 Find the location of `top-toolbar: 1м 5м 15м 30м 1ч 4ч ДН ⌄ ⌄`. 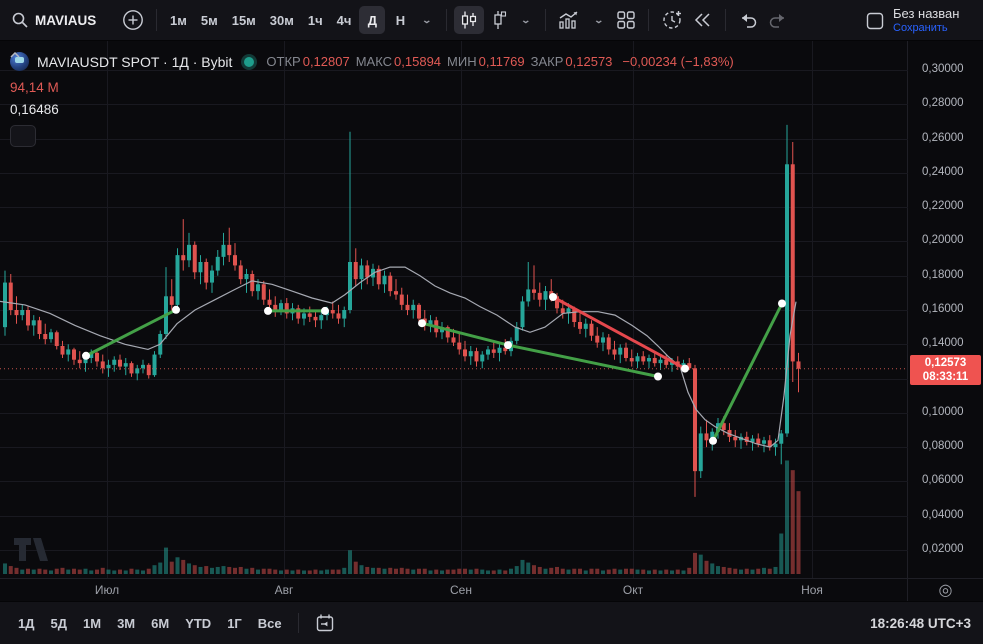

top-toolbar: 1м 5м 15м 30м 1ч 4ч ДН ⌄ ⌄ is located at coordinates (491, 20).